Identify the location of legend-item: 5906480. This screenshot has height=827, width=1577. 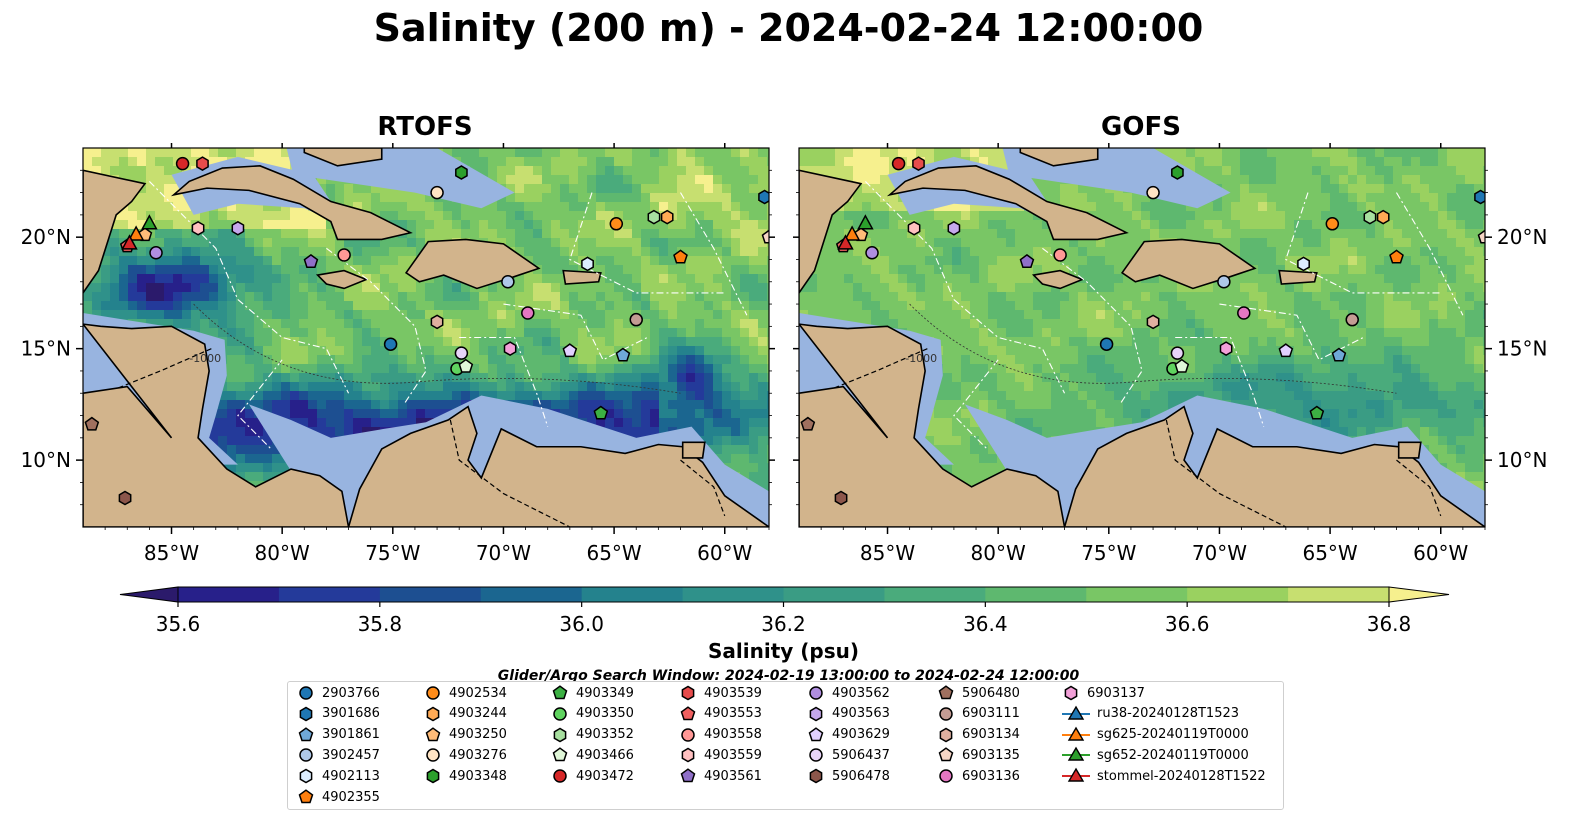
(978, 693).